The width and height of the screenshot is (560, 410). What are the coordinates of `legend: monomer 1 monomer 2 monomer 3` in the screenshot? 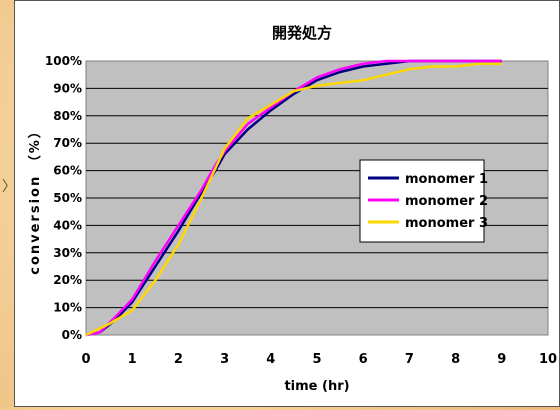 It's located at (423, 201).